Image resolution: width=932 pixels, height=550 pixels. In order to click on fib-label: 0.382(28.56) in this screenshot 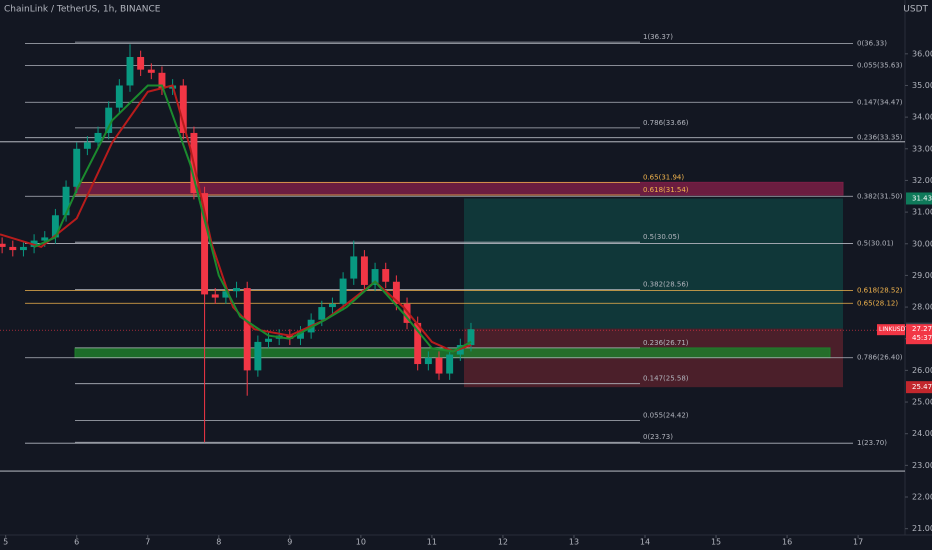, I will do `click(666, 284)`.